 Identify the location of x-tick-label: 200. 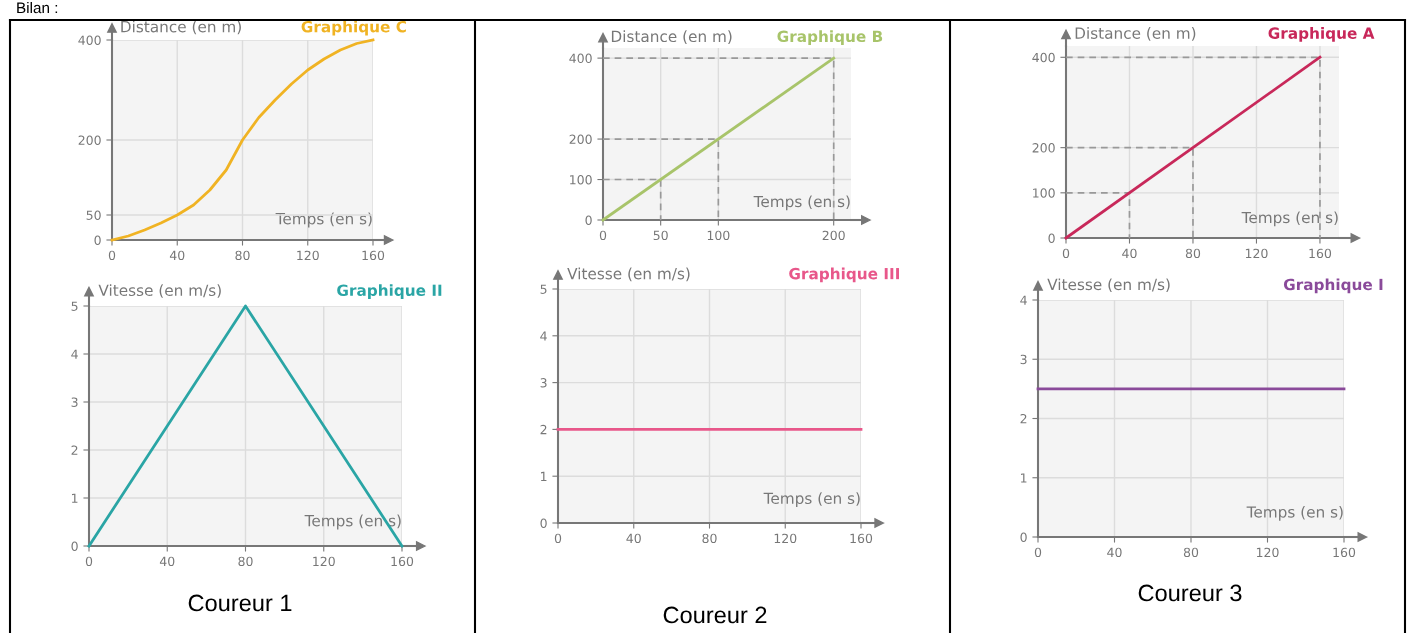
(833, 235).